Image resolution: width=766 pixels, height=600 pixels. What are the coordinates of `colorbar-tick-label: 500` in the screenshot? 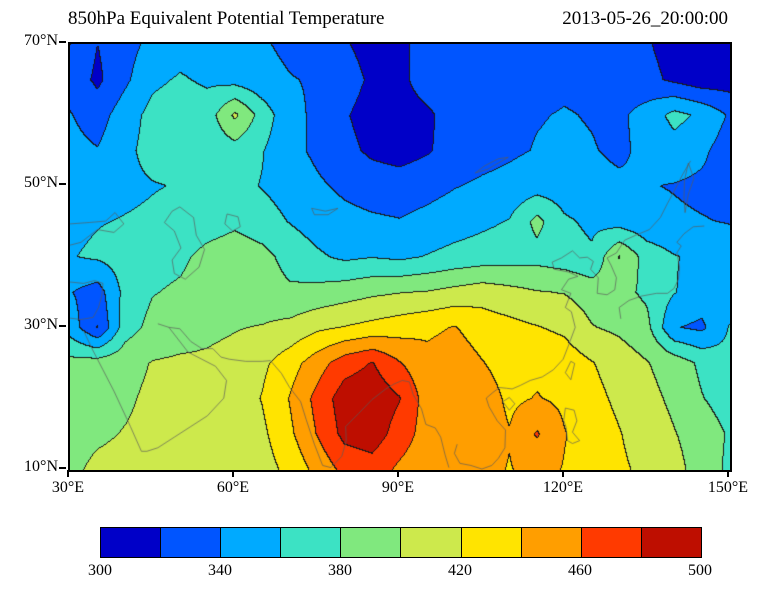 It's located at (700, 570).